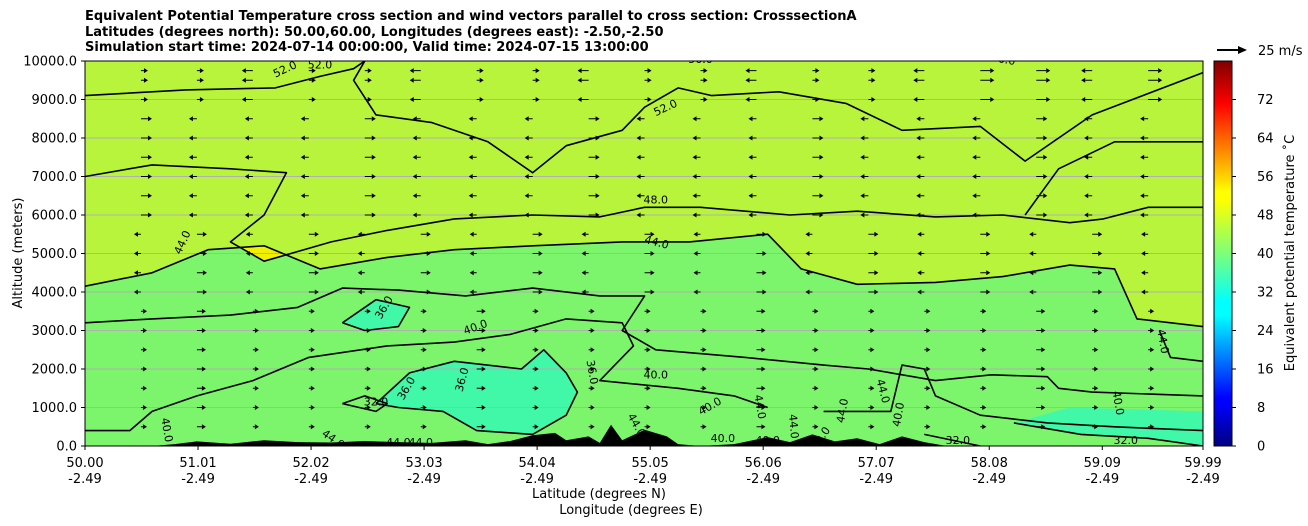 The width and height of the screenshot is (1308, 526). What do you see at coordinates (1265, 100) in the screenshot?
I see `colorbar-tick-label: 72` at bounding box center [1265, 100].